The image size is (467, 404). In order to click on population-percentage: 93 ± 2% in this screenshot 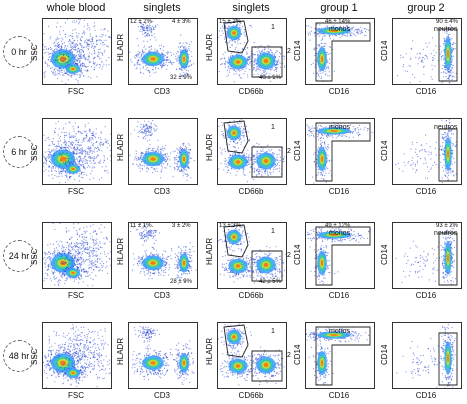, I will do `click(447, 226)`.